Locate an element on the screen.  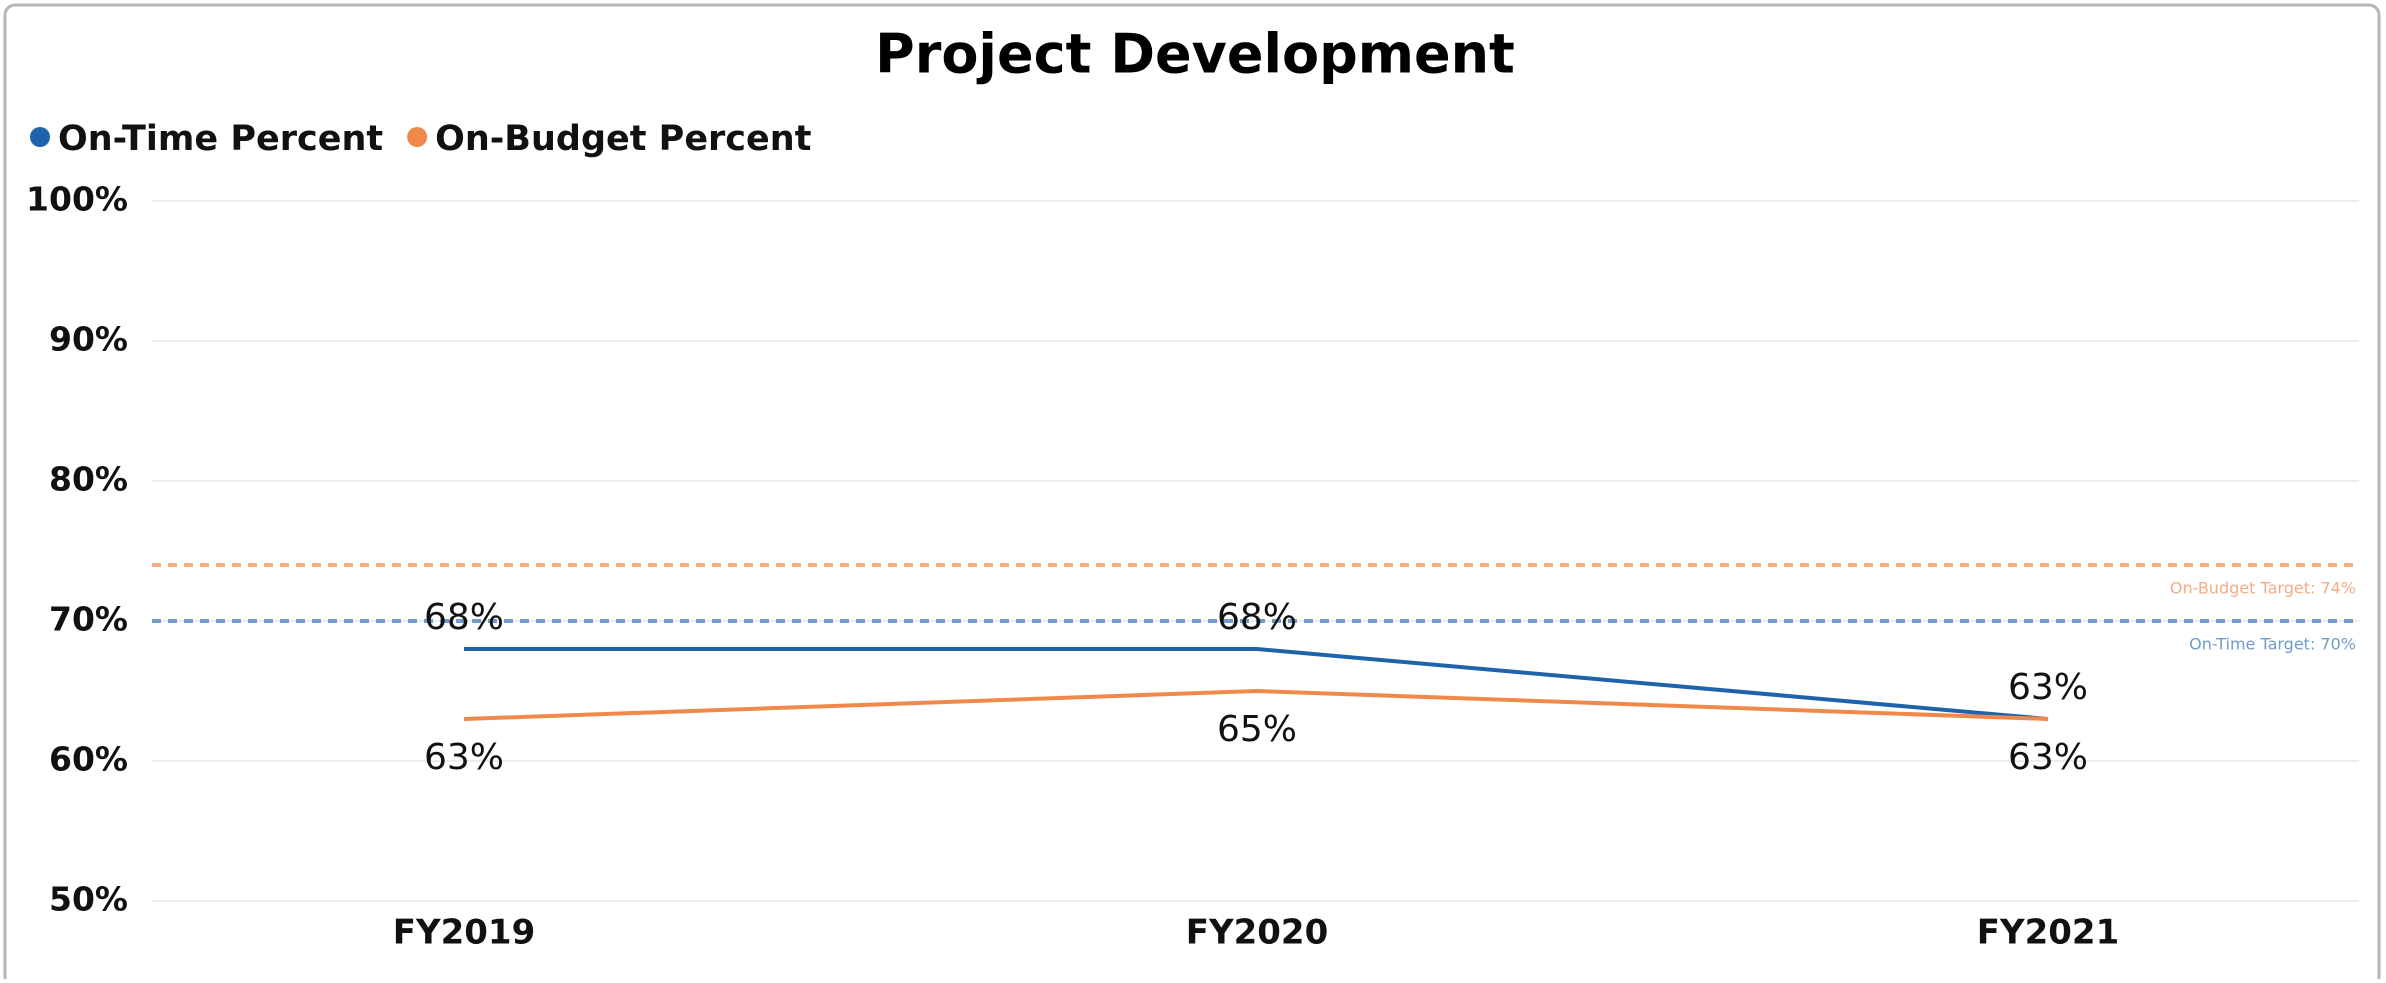
x-tick-label: FY2020 is located at coordinates (1257, 933).